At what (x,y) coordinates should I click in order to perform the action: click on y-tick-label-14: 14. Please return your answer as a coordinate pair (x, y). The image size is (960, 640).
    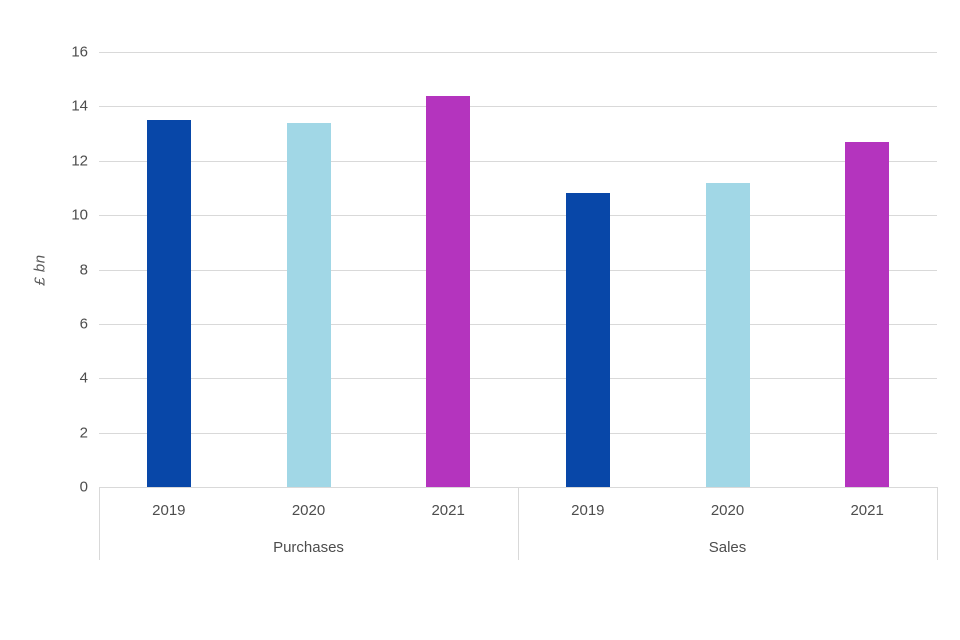
    Looking at the image, I should click on (79, 106).